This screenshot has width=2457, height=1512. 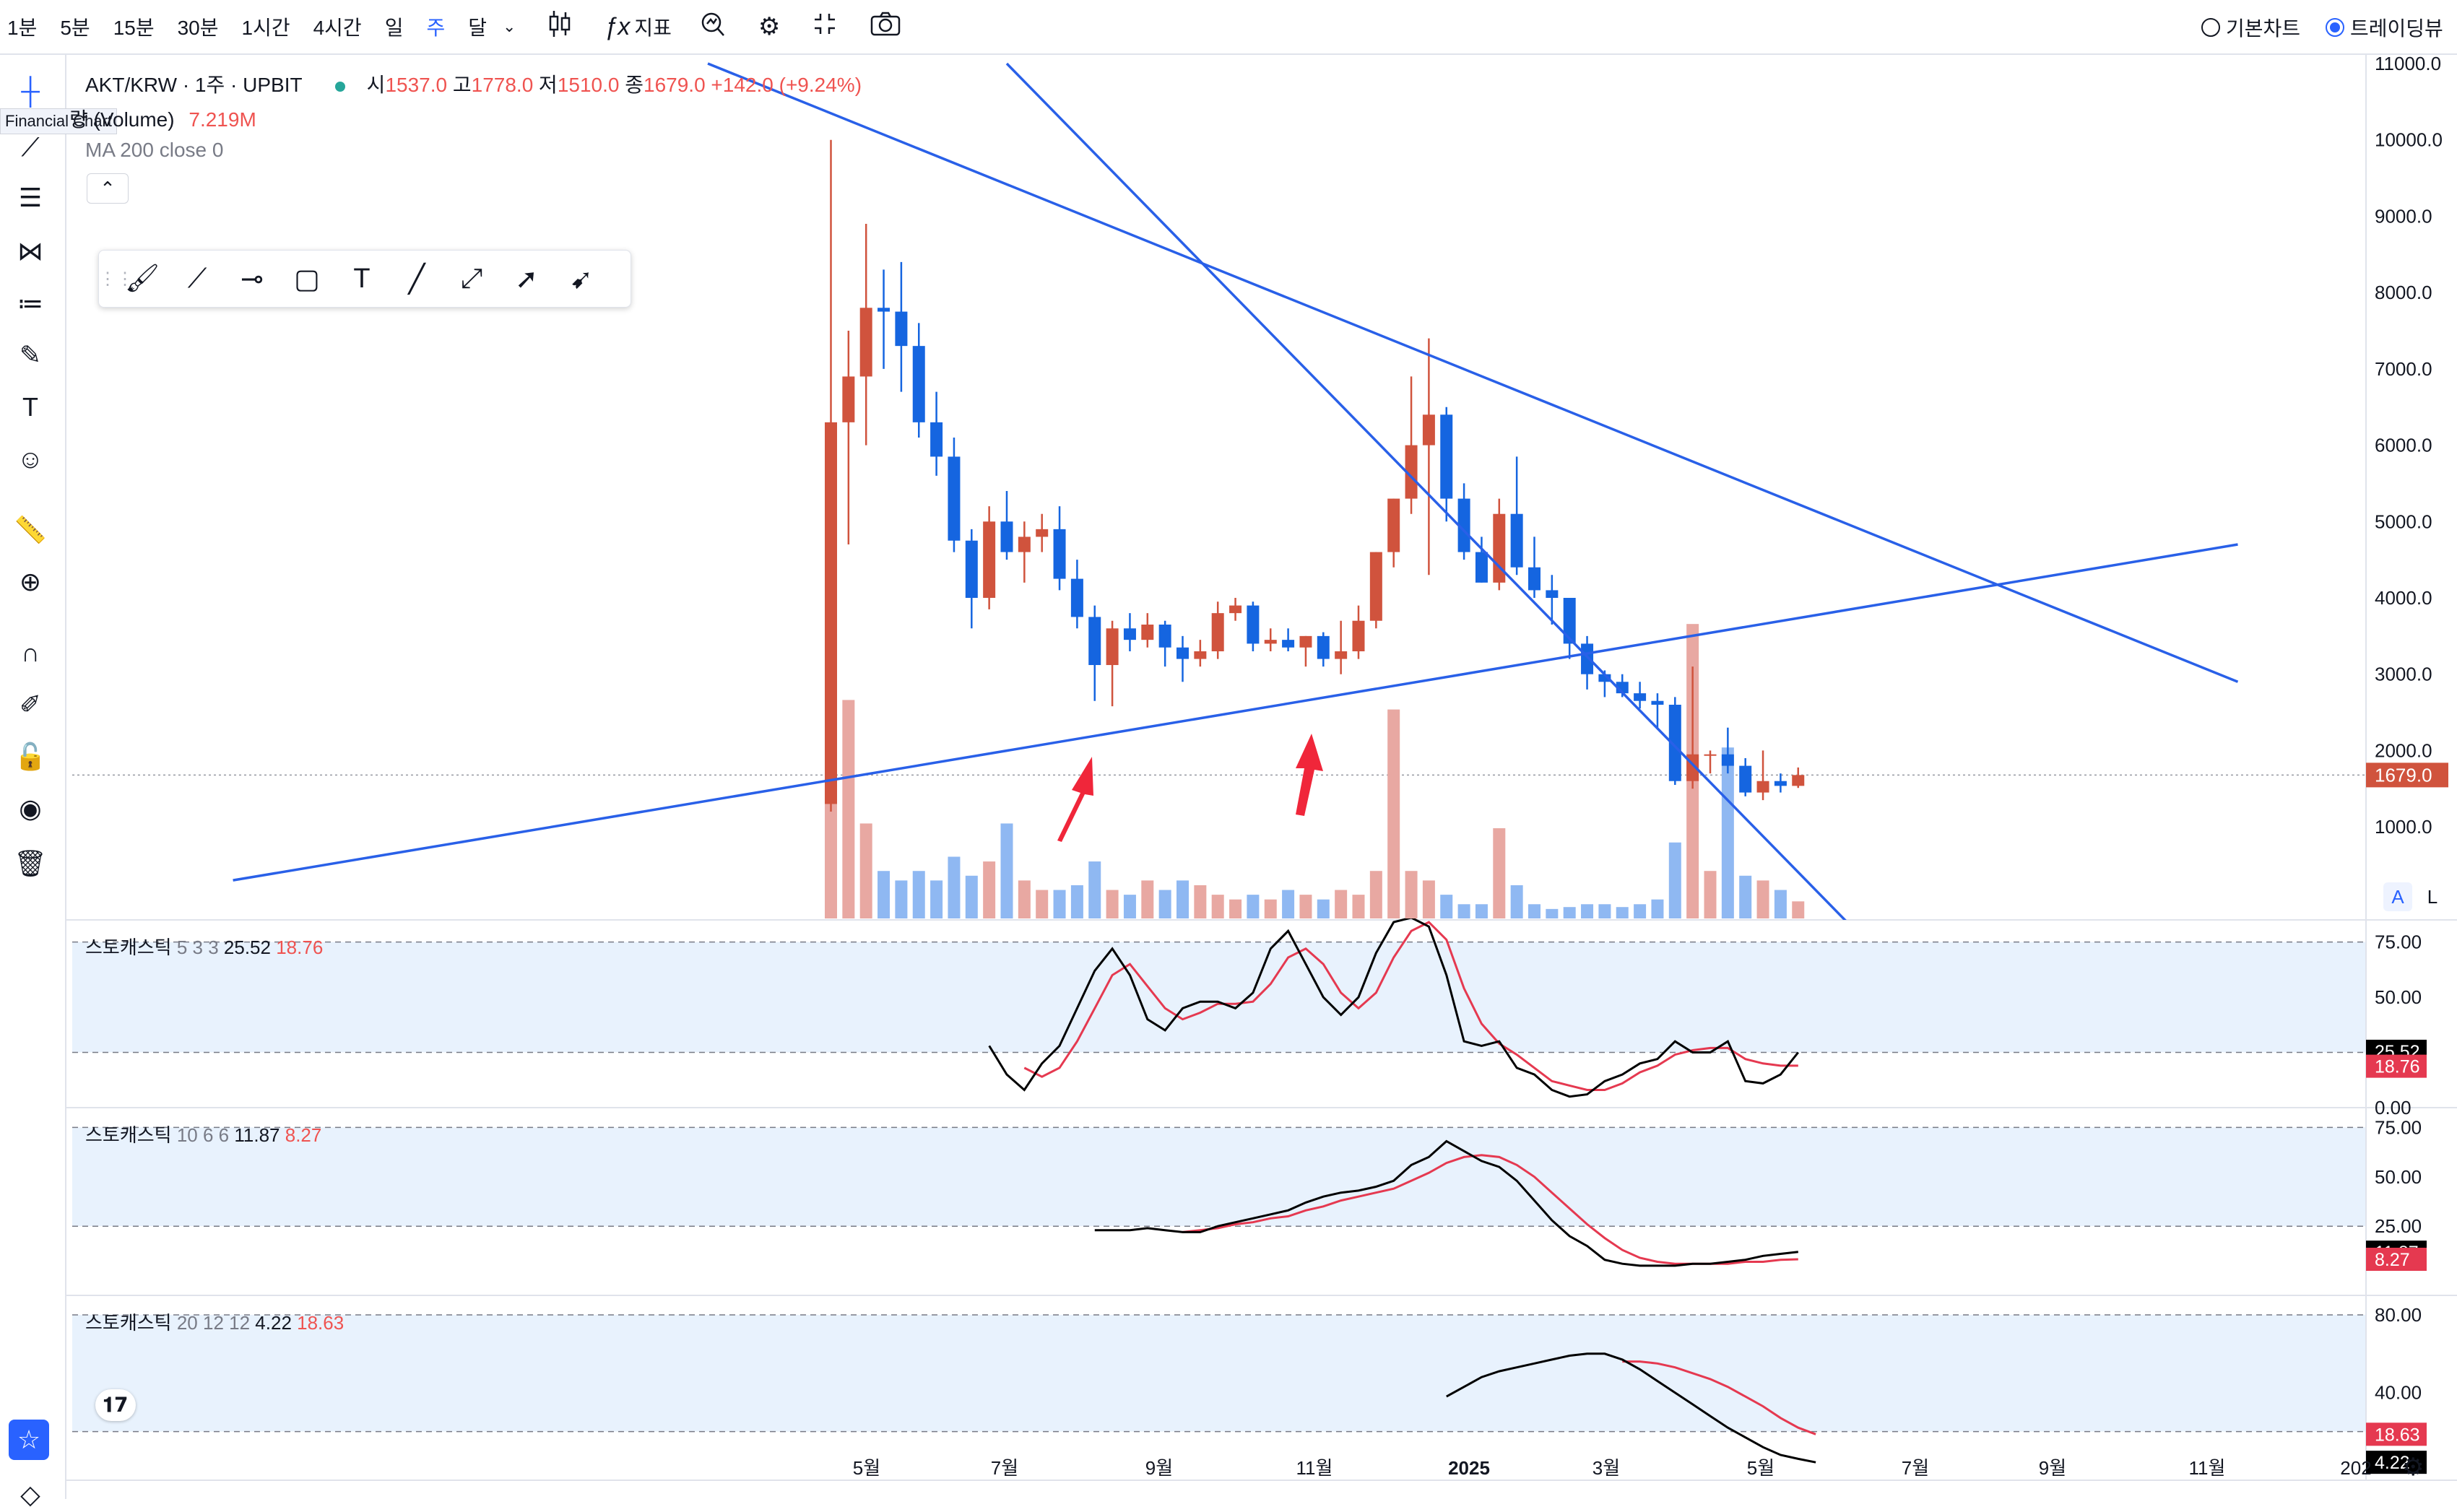 I want to click on volume-value: 7.219M, so click(x=222, y=119).